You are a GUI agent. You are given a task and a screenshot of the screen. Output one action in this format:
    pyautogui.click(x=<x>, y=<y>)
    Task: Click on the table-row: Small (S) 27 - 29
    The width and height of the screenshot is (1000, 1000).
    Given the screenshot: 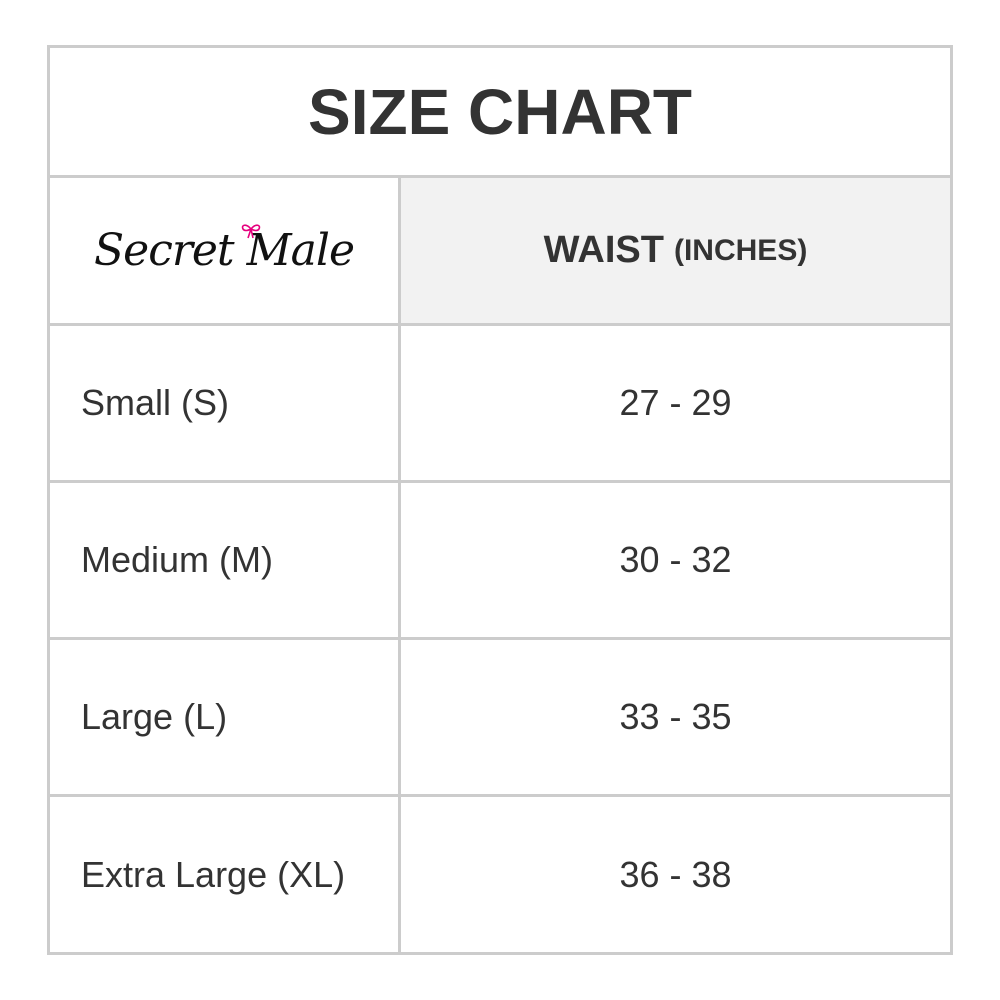 What is the action you would take?
    pyautogui.click(x=500, y=404)
    